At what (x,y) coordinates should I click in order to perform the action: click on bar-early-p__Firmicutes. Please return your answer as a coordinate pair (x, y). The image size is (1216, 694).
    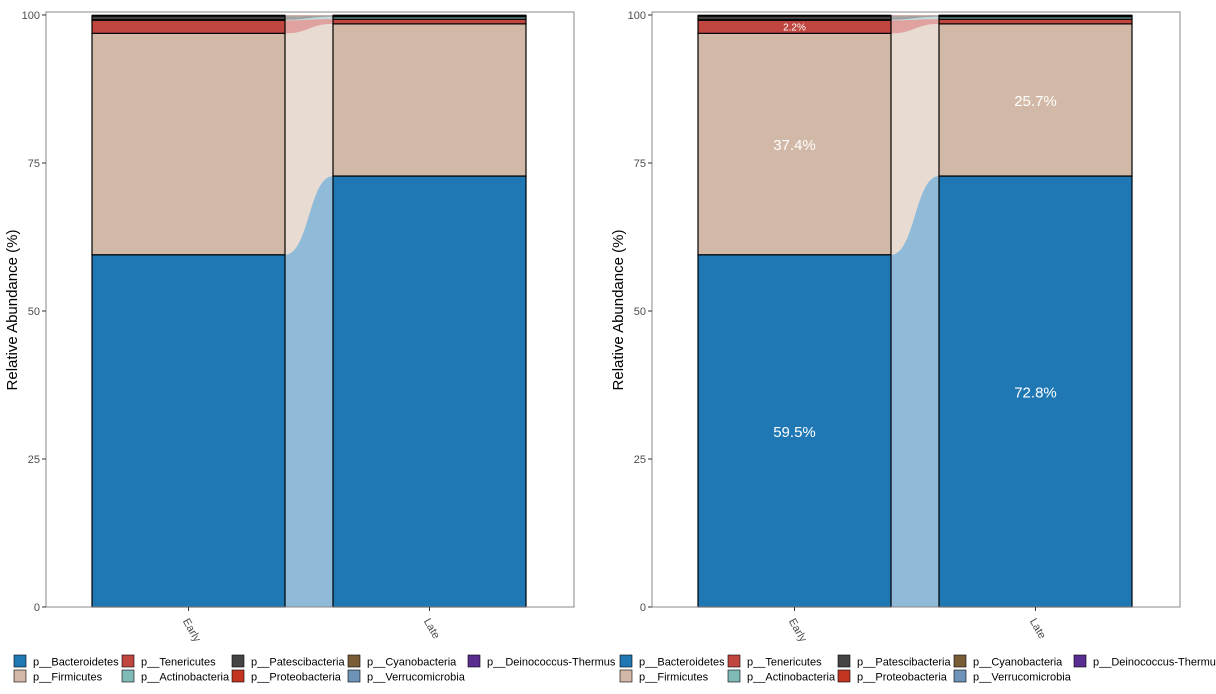
    Looking at the image, I should click on (794, 144).